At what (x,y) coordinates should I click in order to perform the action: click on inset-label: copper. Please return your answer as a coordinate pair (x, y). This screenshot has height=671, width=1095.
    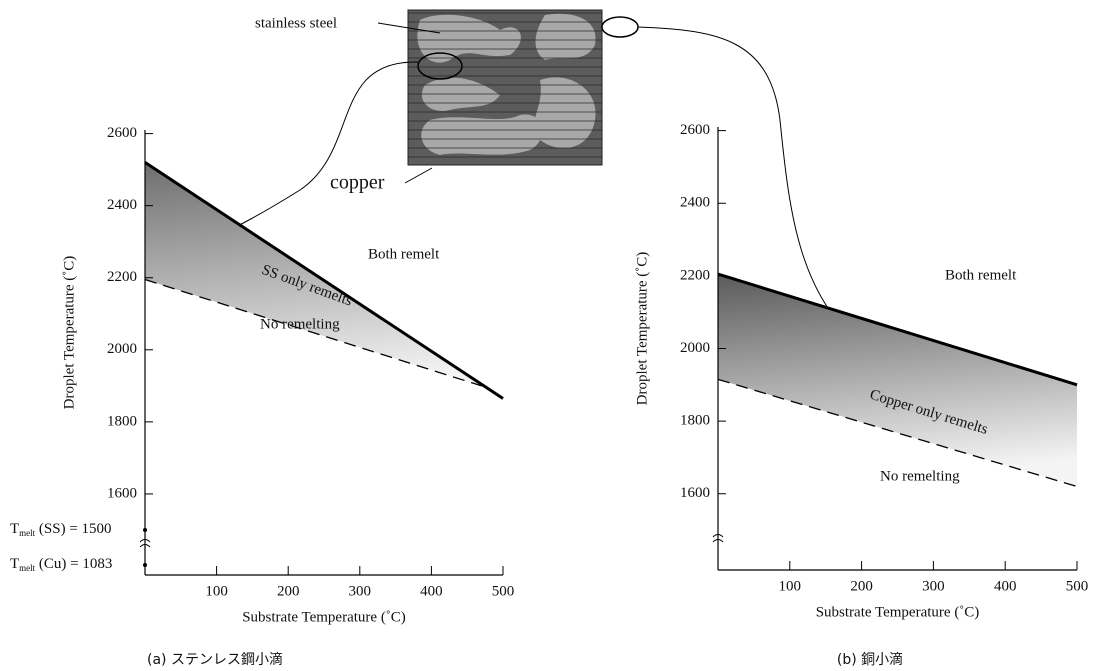
    Looking at the image, I should click on (357, 183).